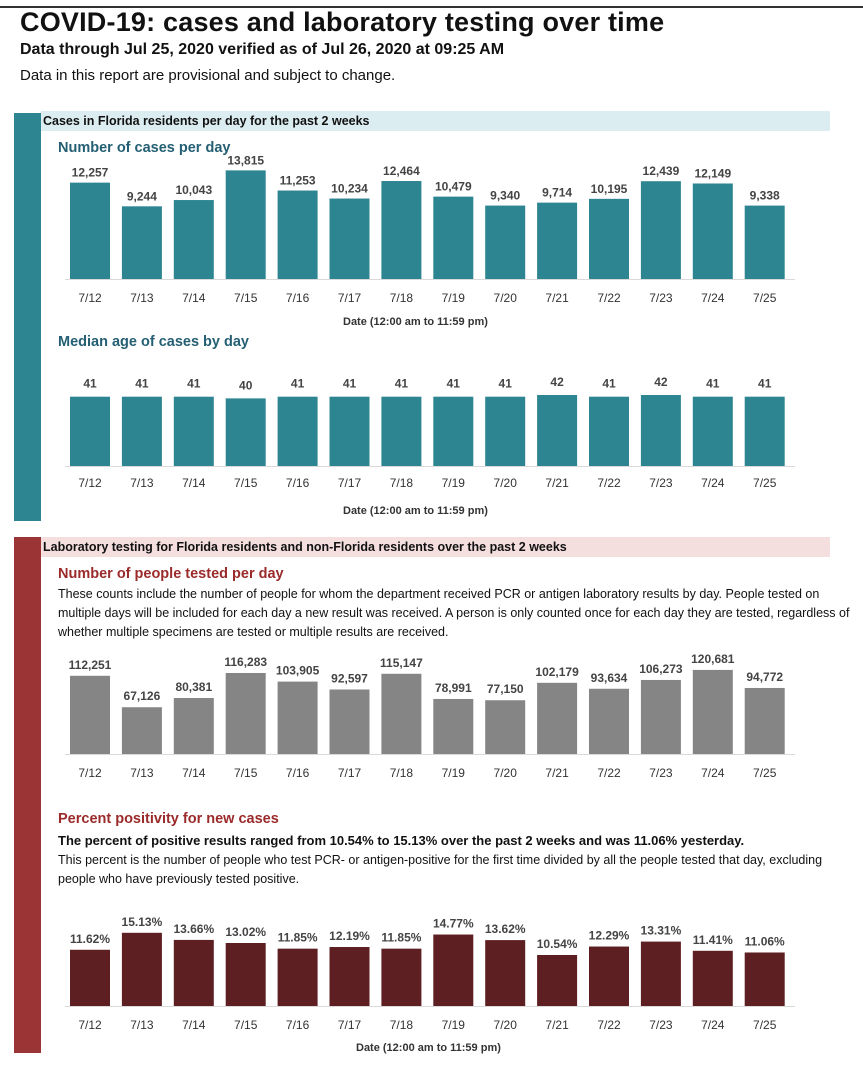 The width and height of the screenshot is (863, 1078). Describe the element at coordinates (27, 795) in the screenshot. I see `testing-section-sidebar` at that location.